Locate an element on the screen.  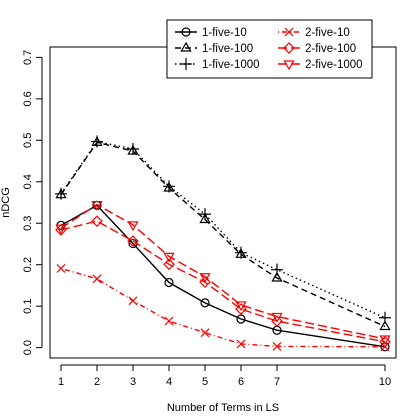
y-tick-label: 0.2 is located at coordinates (28, 264).